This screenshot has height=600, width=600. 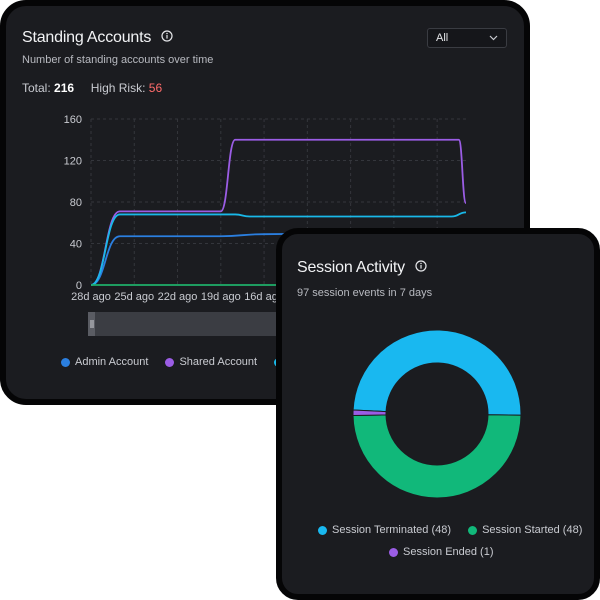 What do you see at coordinates (76, 203) in the screenshot?
I see `y-tick-label: 80` at bounding box center [76, 203].